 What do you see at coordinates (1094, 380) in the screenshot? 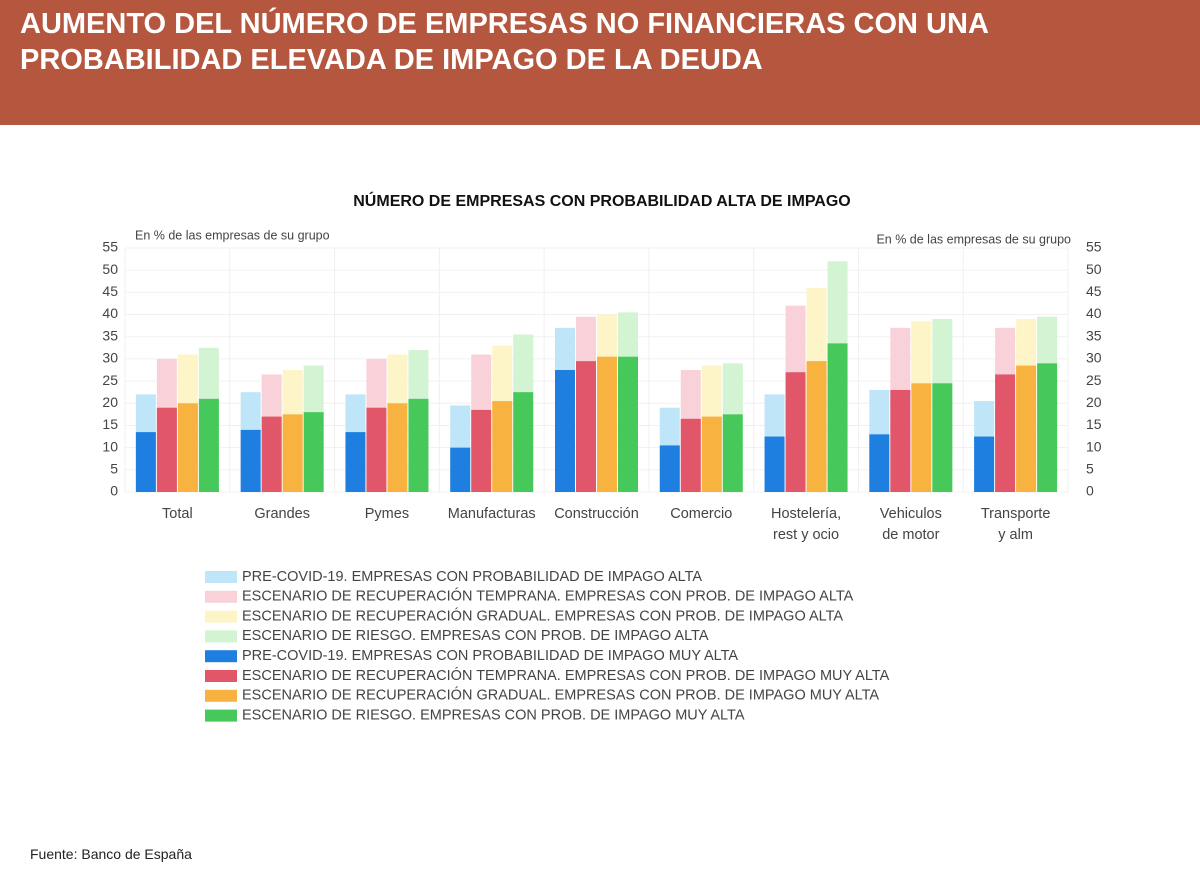
I see `y2-tick-label: 25` at bounding box center [1094, 380].